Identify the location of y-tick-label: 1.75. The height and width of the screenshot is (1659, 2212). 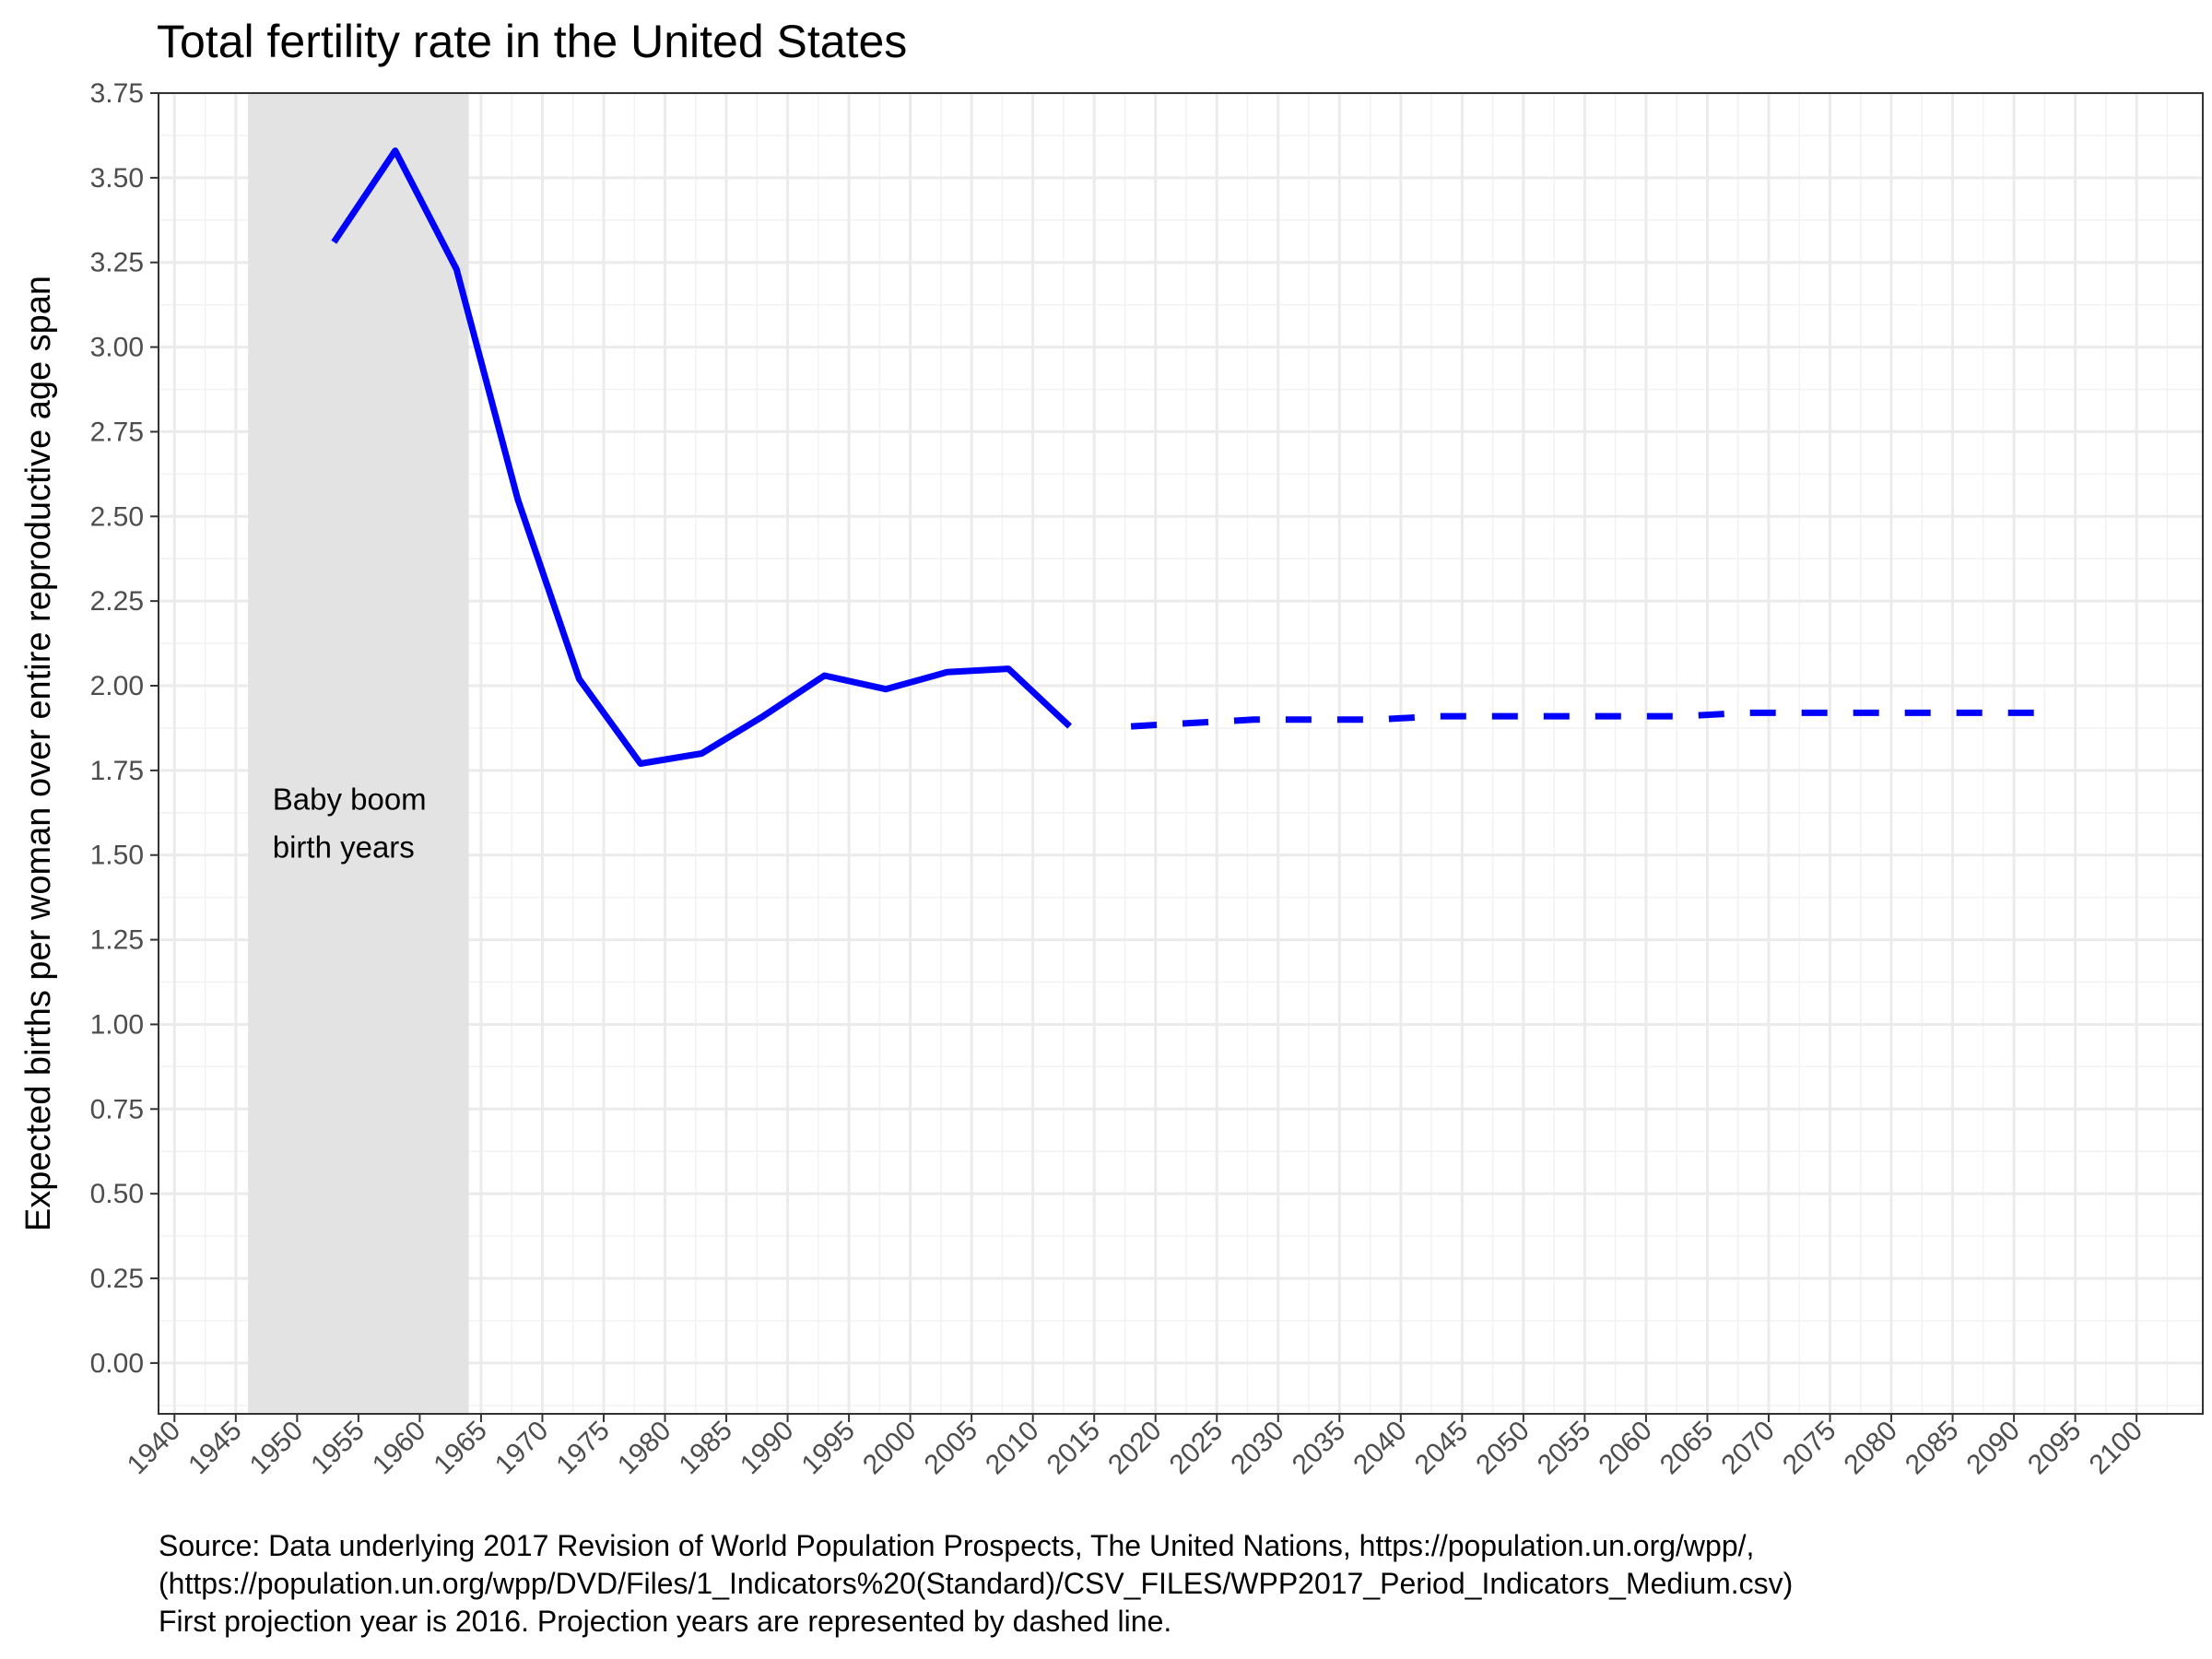
(117, 771).